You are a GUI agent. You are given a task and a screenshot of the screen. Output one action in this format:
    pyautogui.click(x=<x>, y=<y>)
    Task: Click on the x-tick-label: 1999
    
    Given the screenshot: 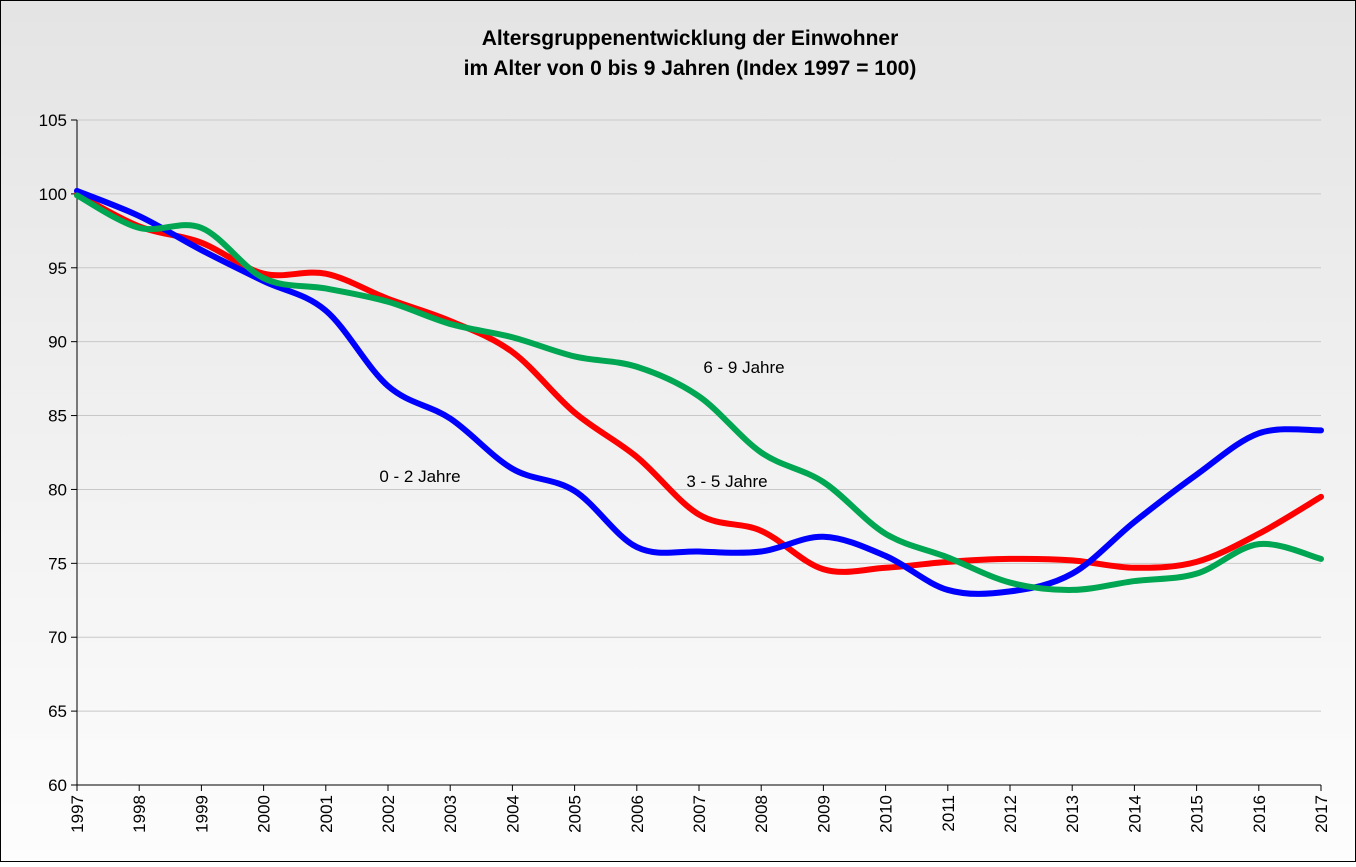 What is the action you would take?
    pyautogui.click(x=201, y=814)
    